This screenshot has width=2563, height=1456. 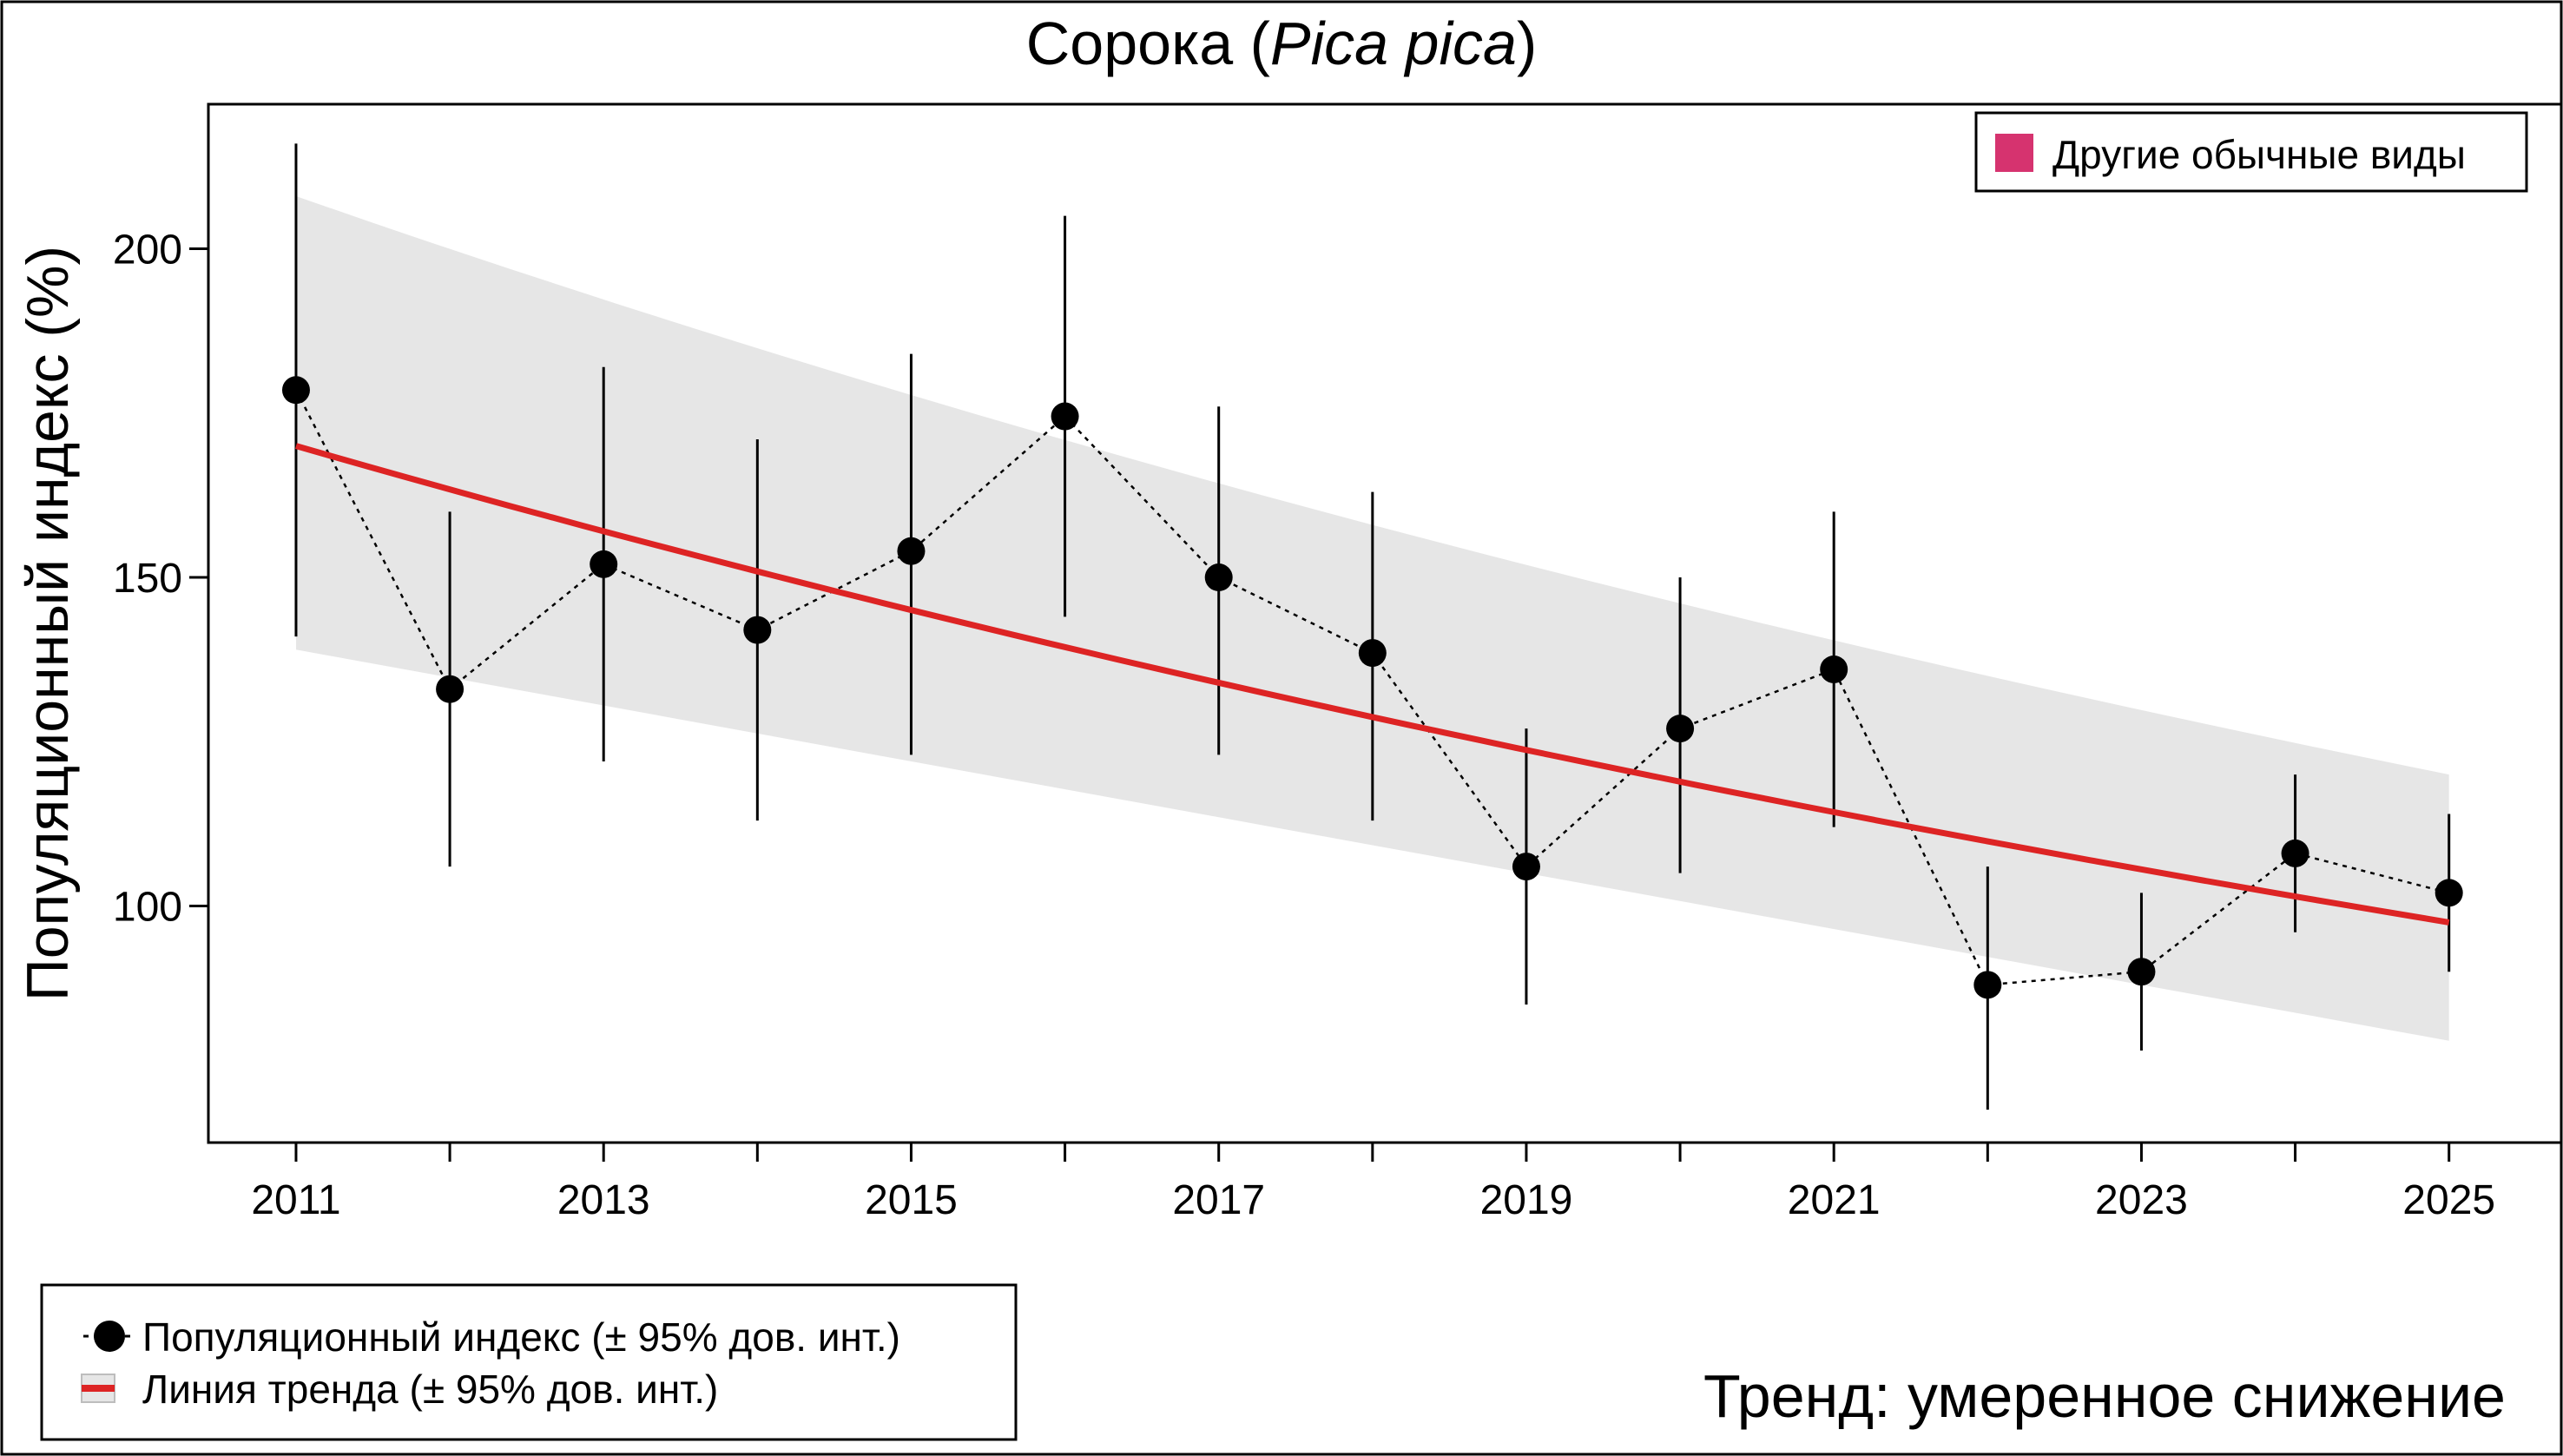 I want to click on top-legend-label: Другие обычные виды, so click(x=2259, y=154).